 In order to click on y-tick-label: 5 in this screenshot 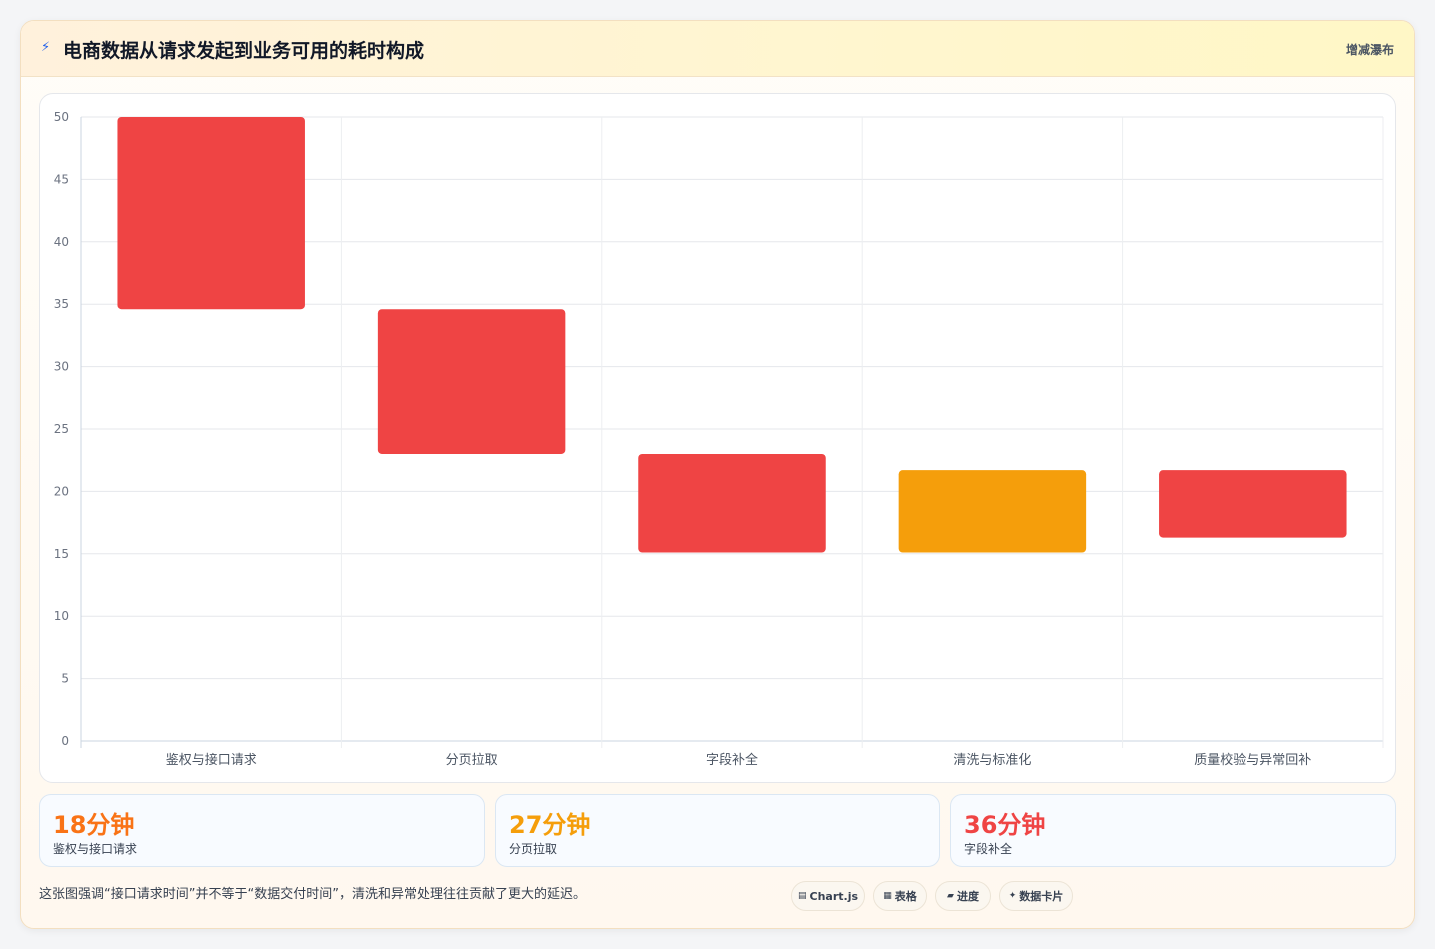, I will do `click(65, 679)`.